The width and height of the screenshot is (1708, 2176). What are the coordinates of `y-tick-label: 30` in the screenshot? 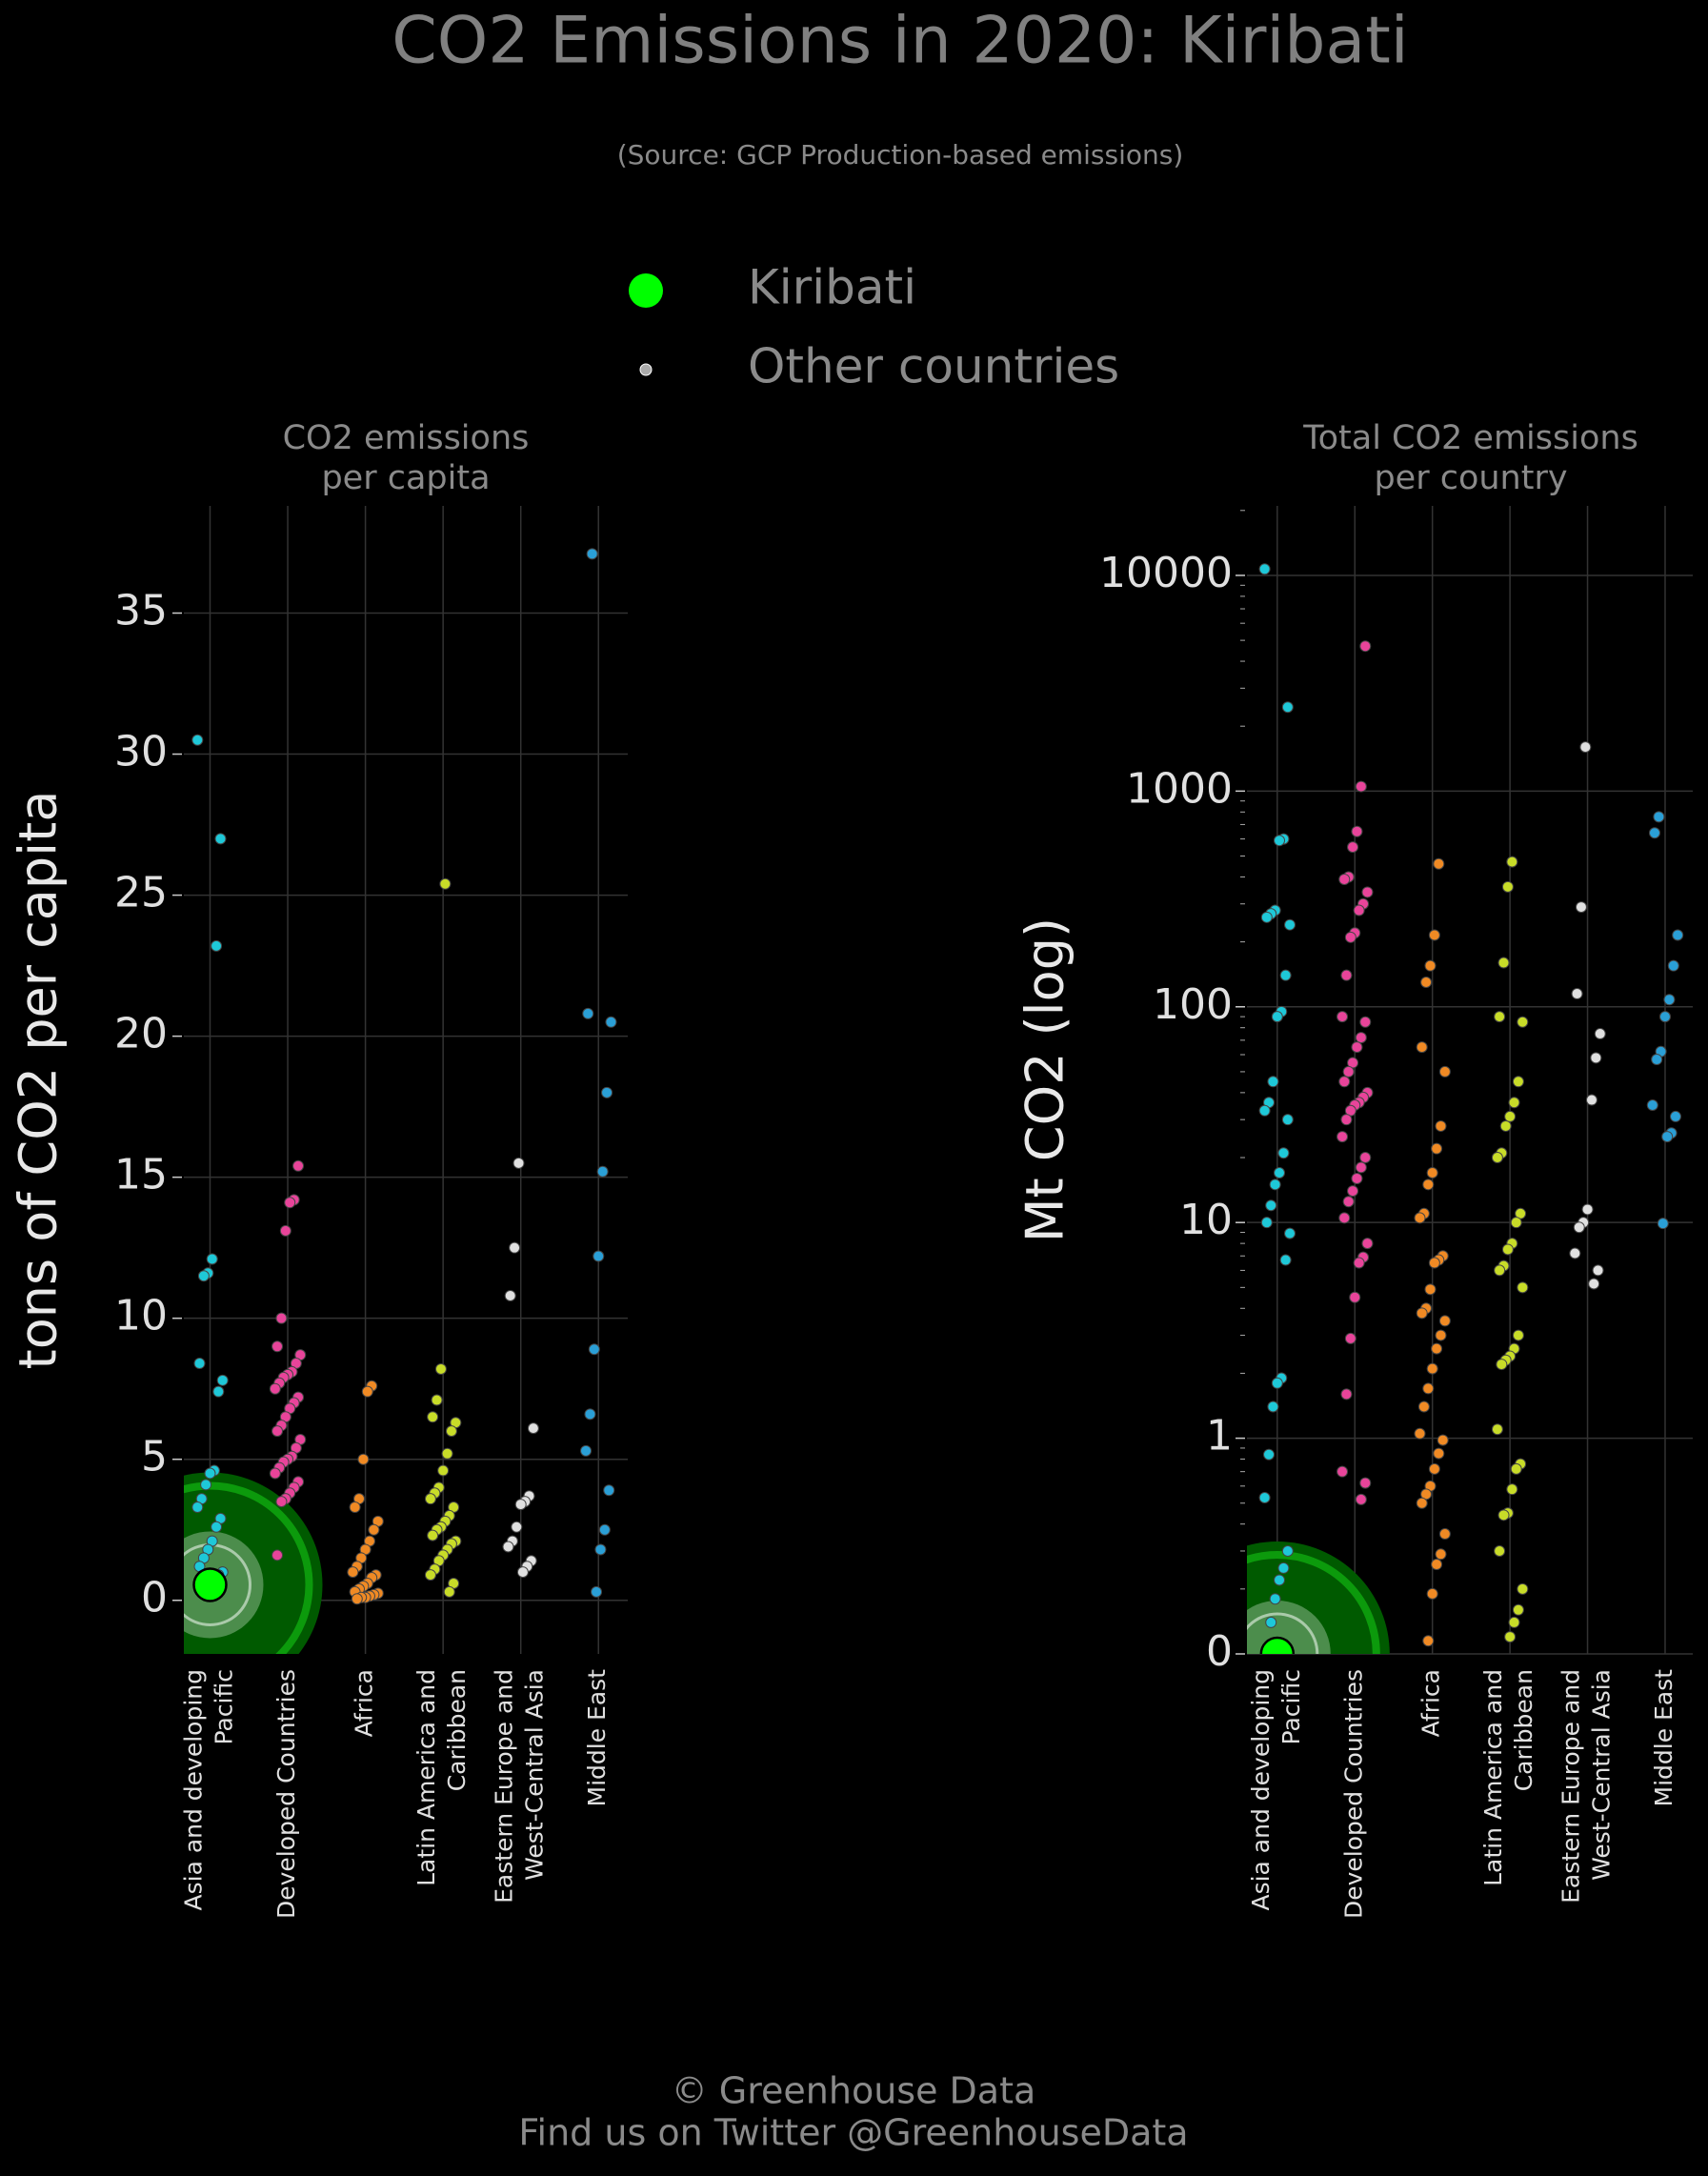 It's located at (141, 752).